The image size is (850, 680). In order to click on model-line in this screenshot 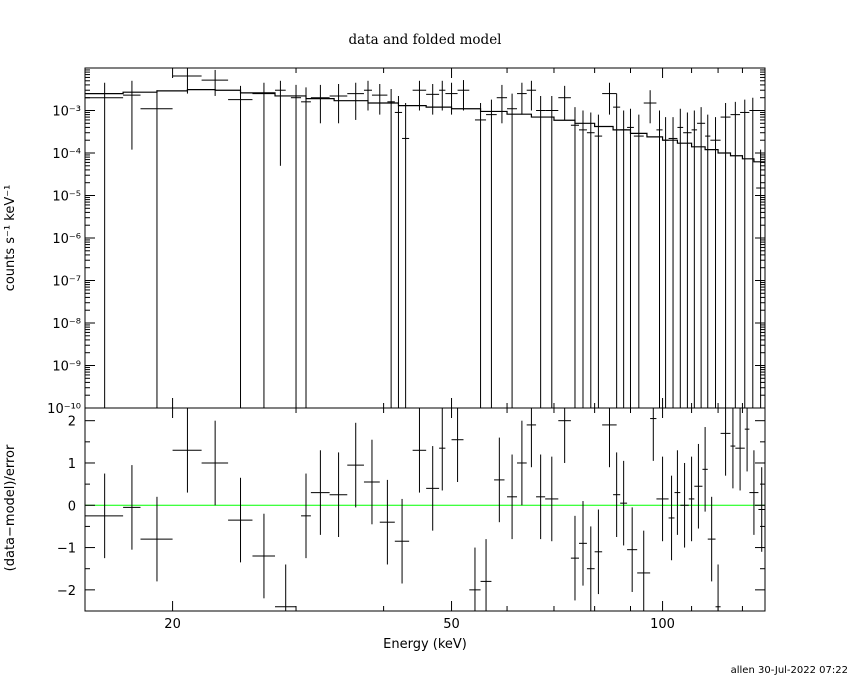, I will do `click(425, 127)`.